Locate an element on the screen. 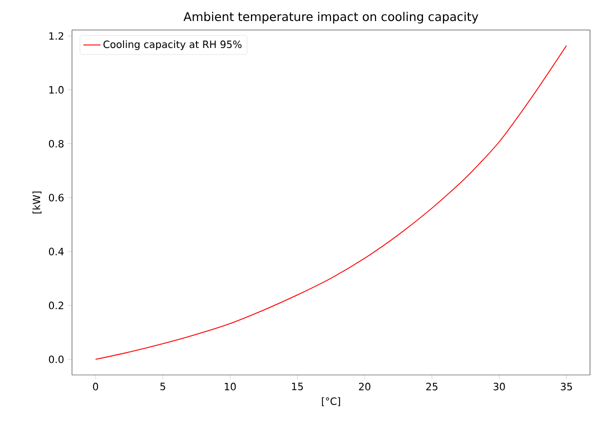  chart-title: Ambient temperature impact on cooling capacity is located at coordinates (331, 18).